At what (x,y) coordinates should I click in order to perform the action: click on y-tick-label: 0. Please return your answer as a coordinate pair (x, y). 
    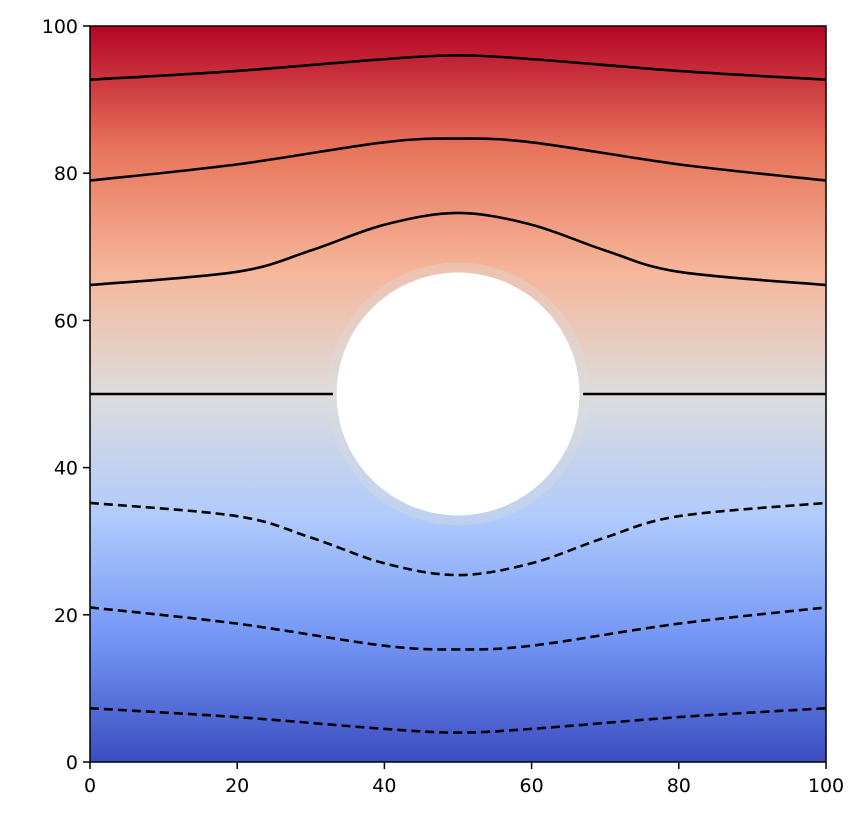
    Looking at the image, I should click on (72, 763).